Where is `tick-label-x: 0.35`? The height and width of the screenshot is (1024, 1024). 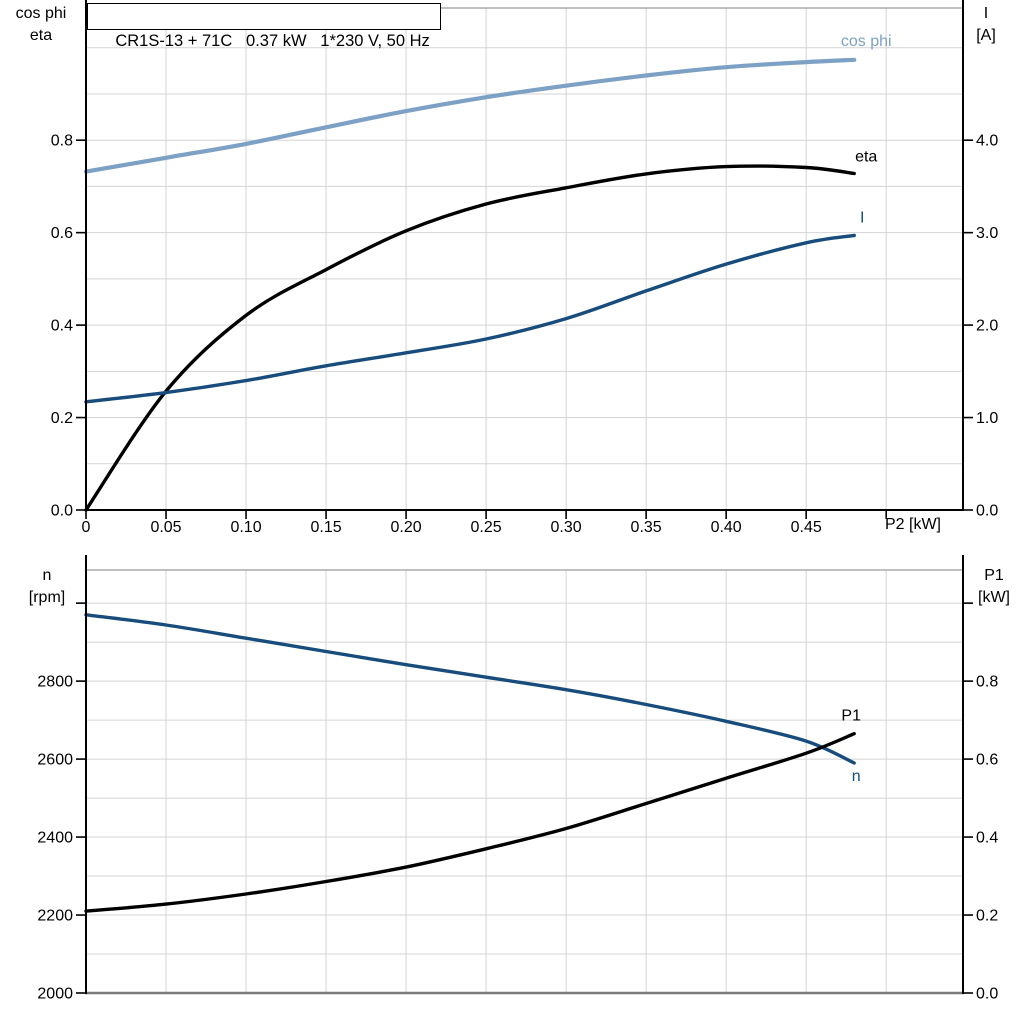
tick-label-x: 0.35 is located at coordinates (646, 527).